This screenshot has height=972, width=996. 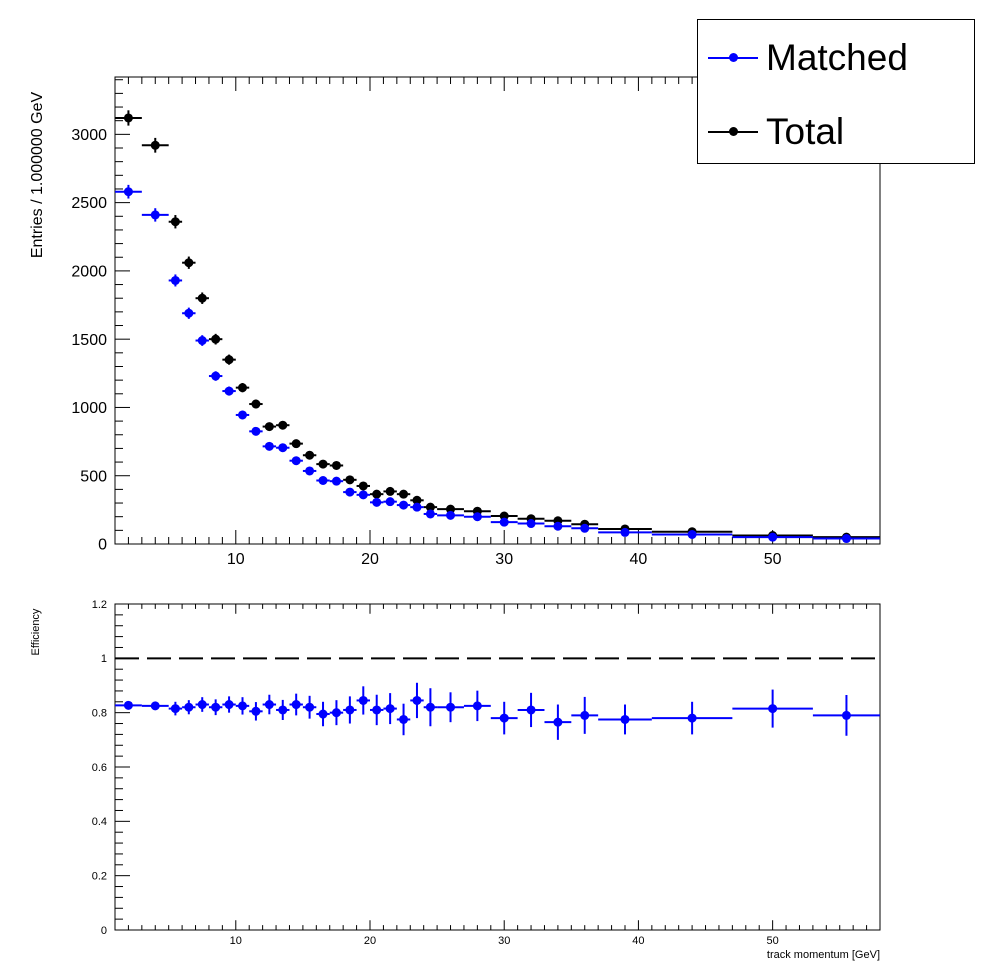 What do you see at coordinates (836, 91) in the screenshot?
I see `legend: Matched Total` at bounding box center [836, 91].